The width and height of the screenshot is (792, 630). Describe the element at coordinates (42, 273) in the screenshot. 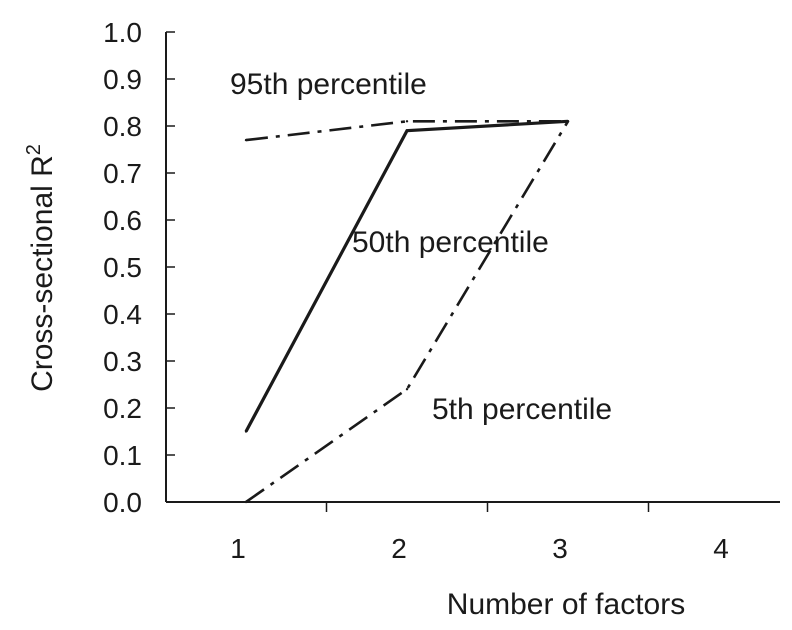

I see `y-axis-title-text: Cross-sectional R` at that location.